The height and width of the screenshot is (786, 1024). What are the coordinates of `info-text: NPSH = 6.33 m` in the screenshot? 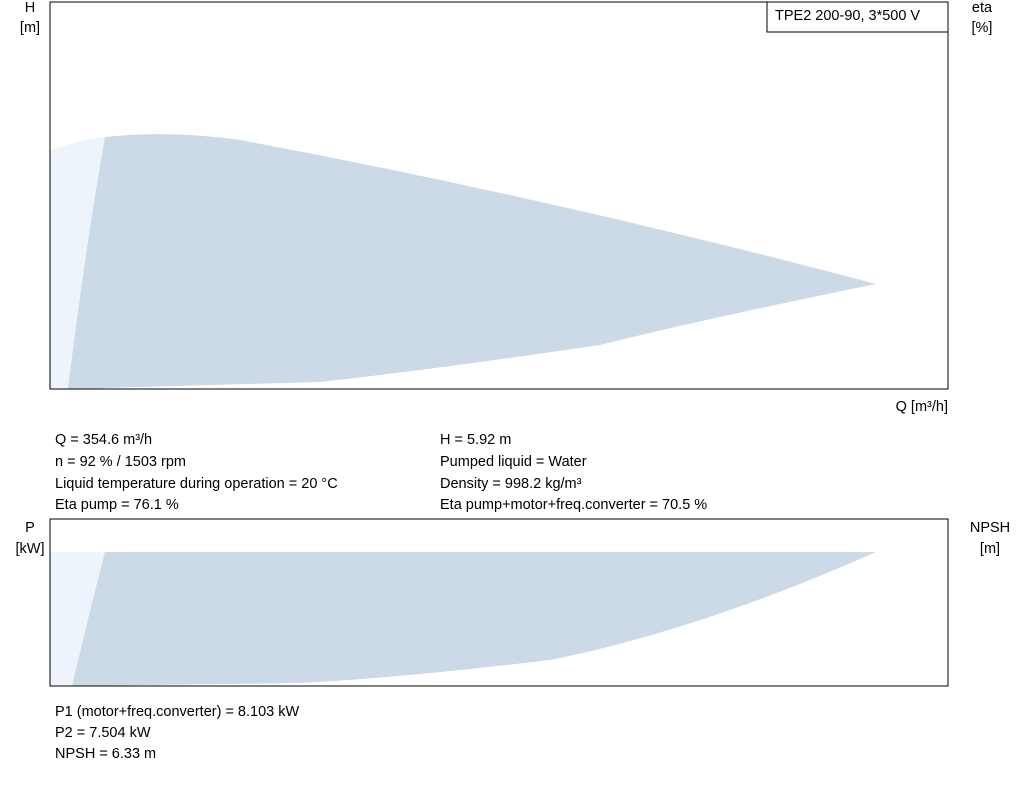 It's located at (105, 754).